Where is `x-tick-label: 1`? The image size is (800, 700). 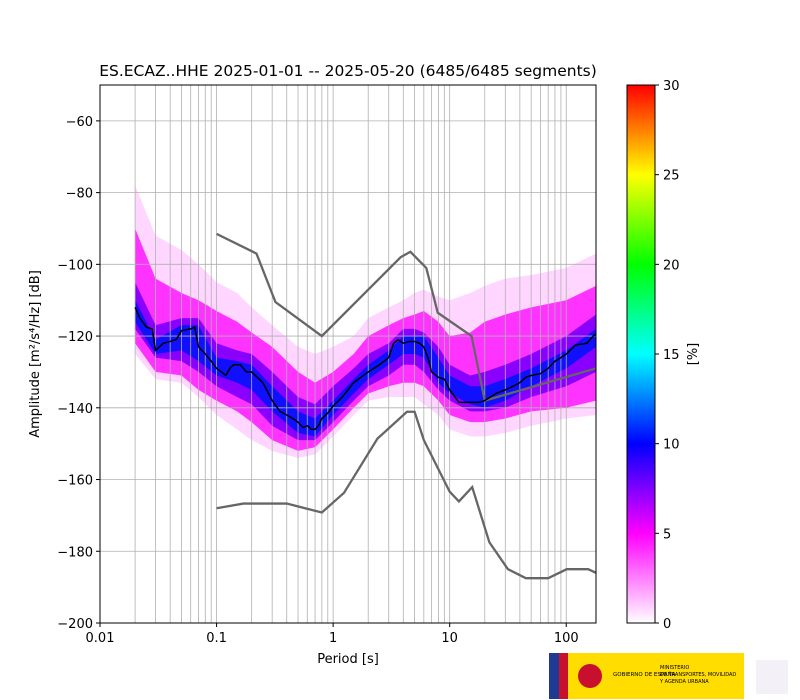 x-tick-label: 1 is located at coordinates (333, 638).